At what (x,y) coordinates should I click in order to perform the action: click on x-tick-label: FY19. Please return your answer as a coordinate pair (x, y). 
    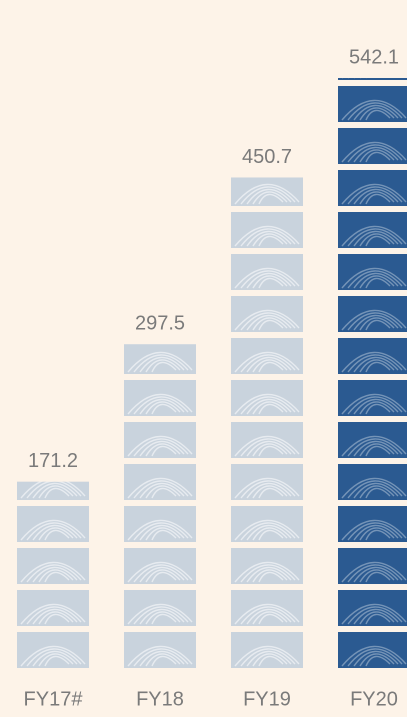
    Looking at the image, I should click on (267, 699).